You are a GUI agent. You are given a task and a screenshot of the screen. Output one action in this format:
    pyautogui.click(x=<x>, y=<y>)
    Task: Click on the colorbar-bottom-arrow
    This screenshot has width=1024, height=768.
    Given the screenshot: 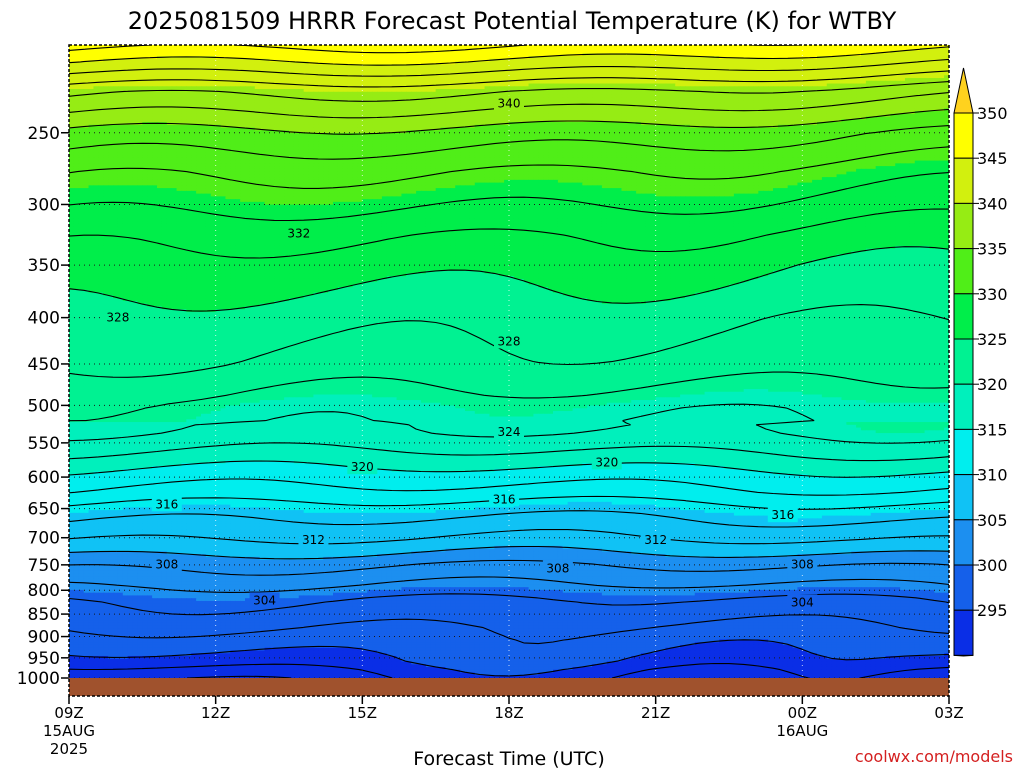 What is the action you would take?
    pyautogui.click(x=963, y=655)
    